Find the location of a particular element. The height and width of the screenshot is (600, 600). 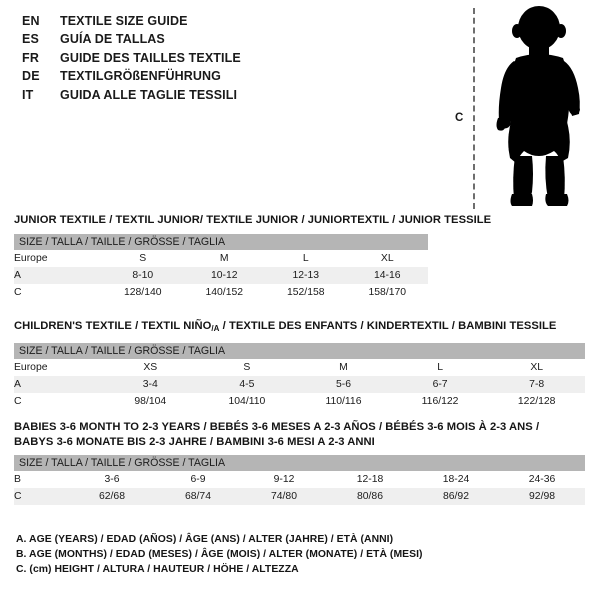

table-cell: 110/116 is located at coordinates (343, 401).